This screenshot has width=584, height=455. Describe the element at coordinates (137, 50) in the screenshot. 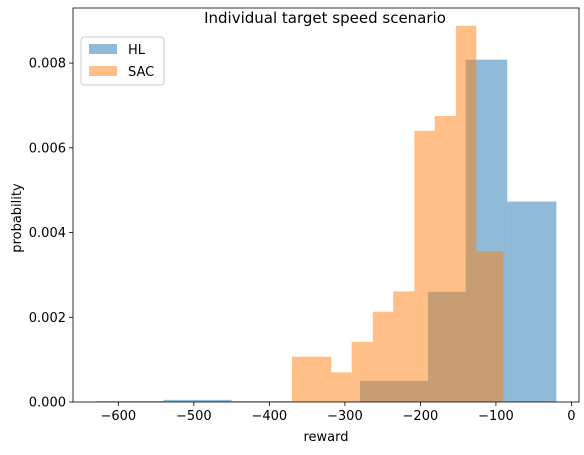

I see `legend-label-hl: HL` at that location.